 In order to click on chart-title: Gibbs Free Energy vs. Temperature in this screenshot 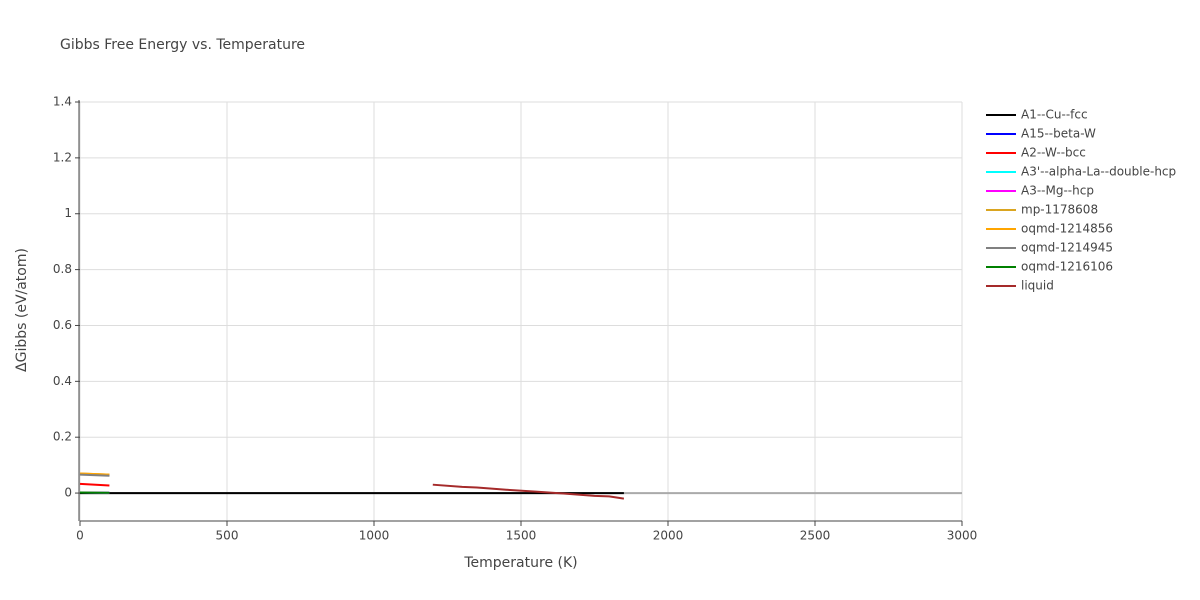, I will do `click(182, 45)`.